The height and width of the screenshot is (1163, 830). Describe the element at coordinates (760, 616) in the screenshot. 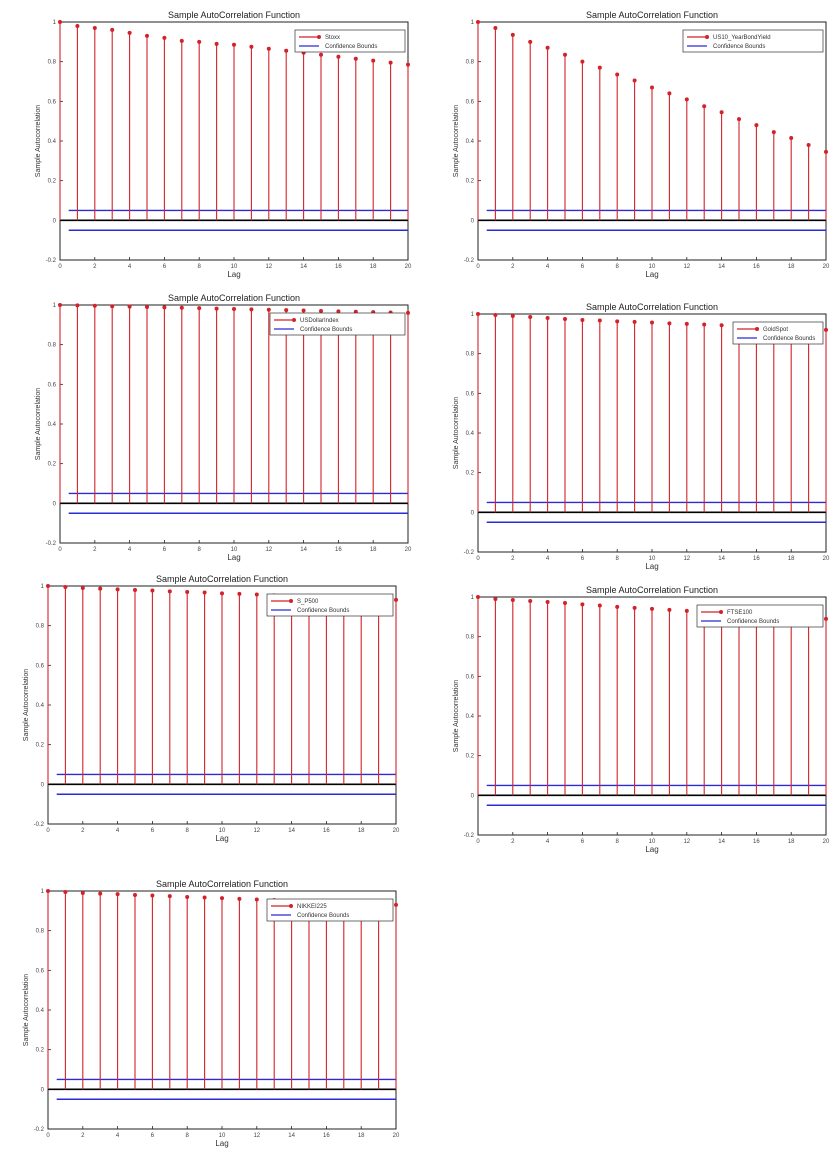

I see `legend: FTSE100 Confidence Bounds` at that location.